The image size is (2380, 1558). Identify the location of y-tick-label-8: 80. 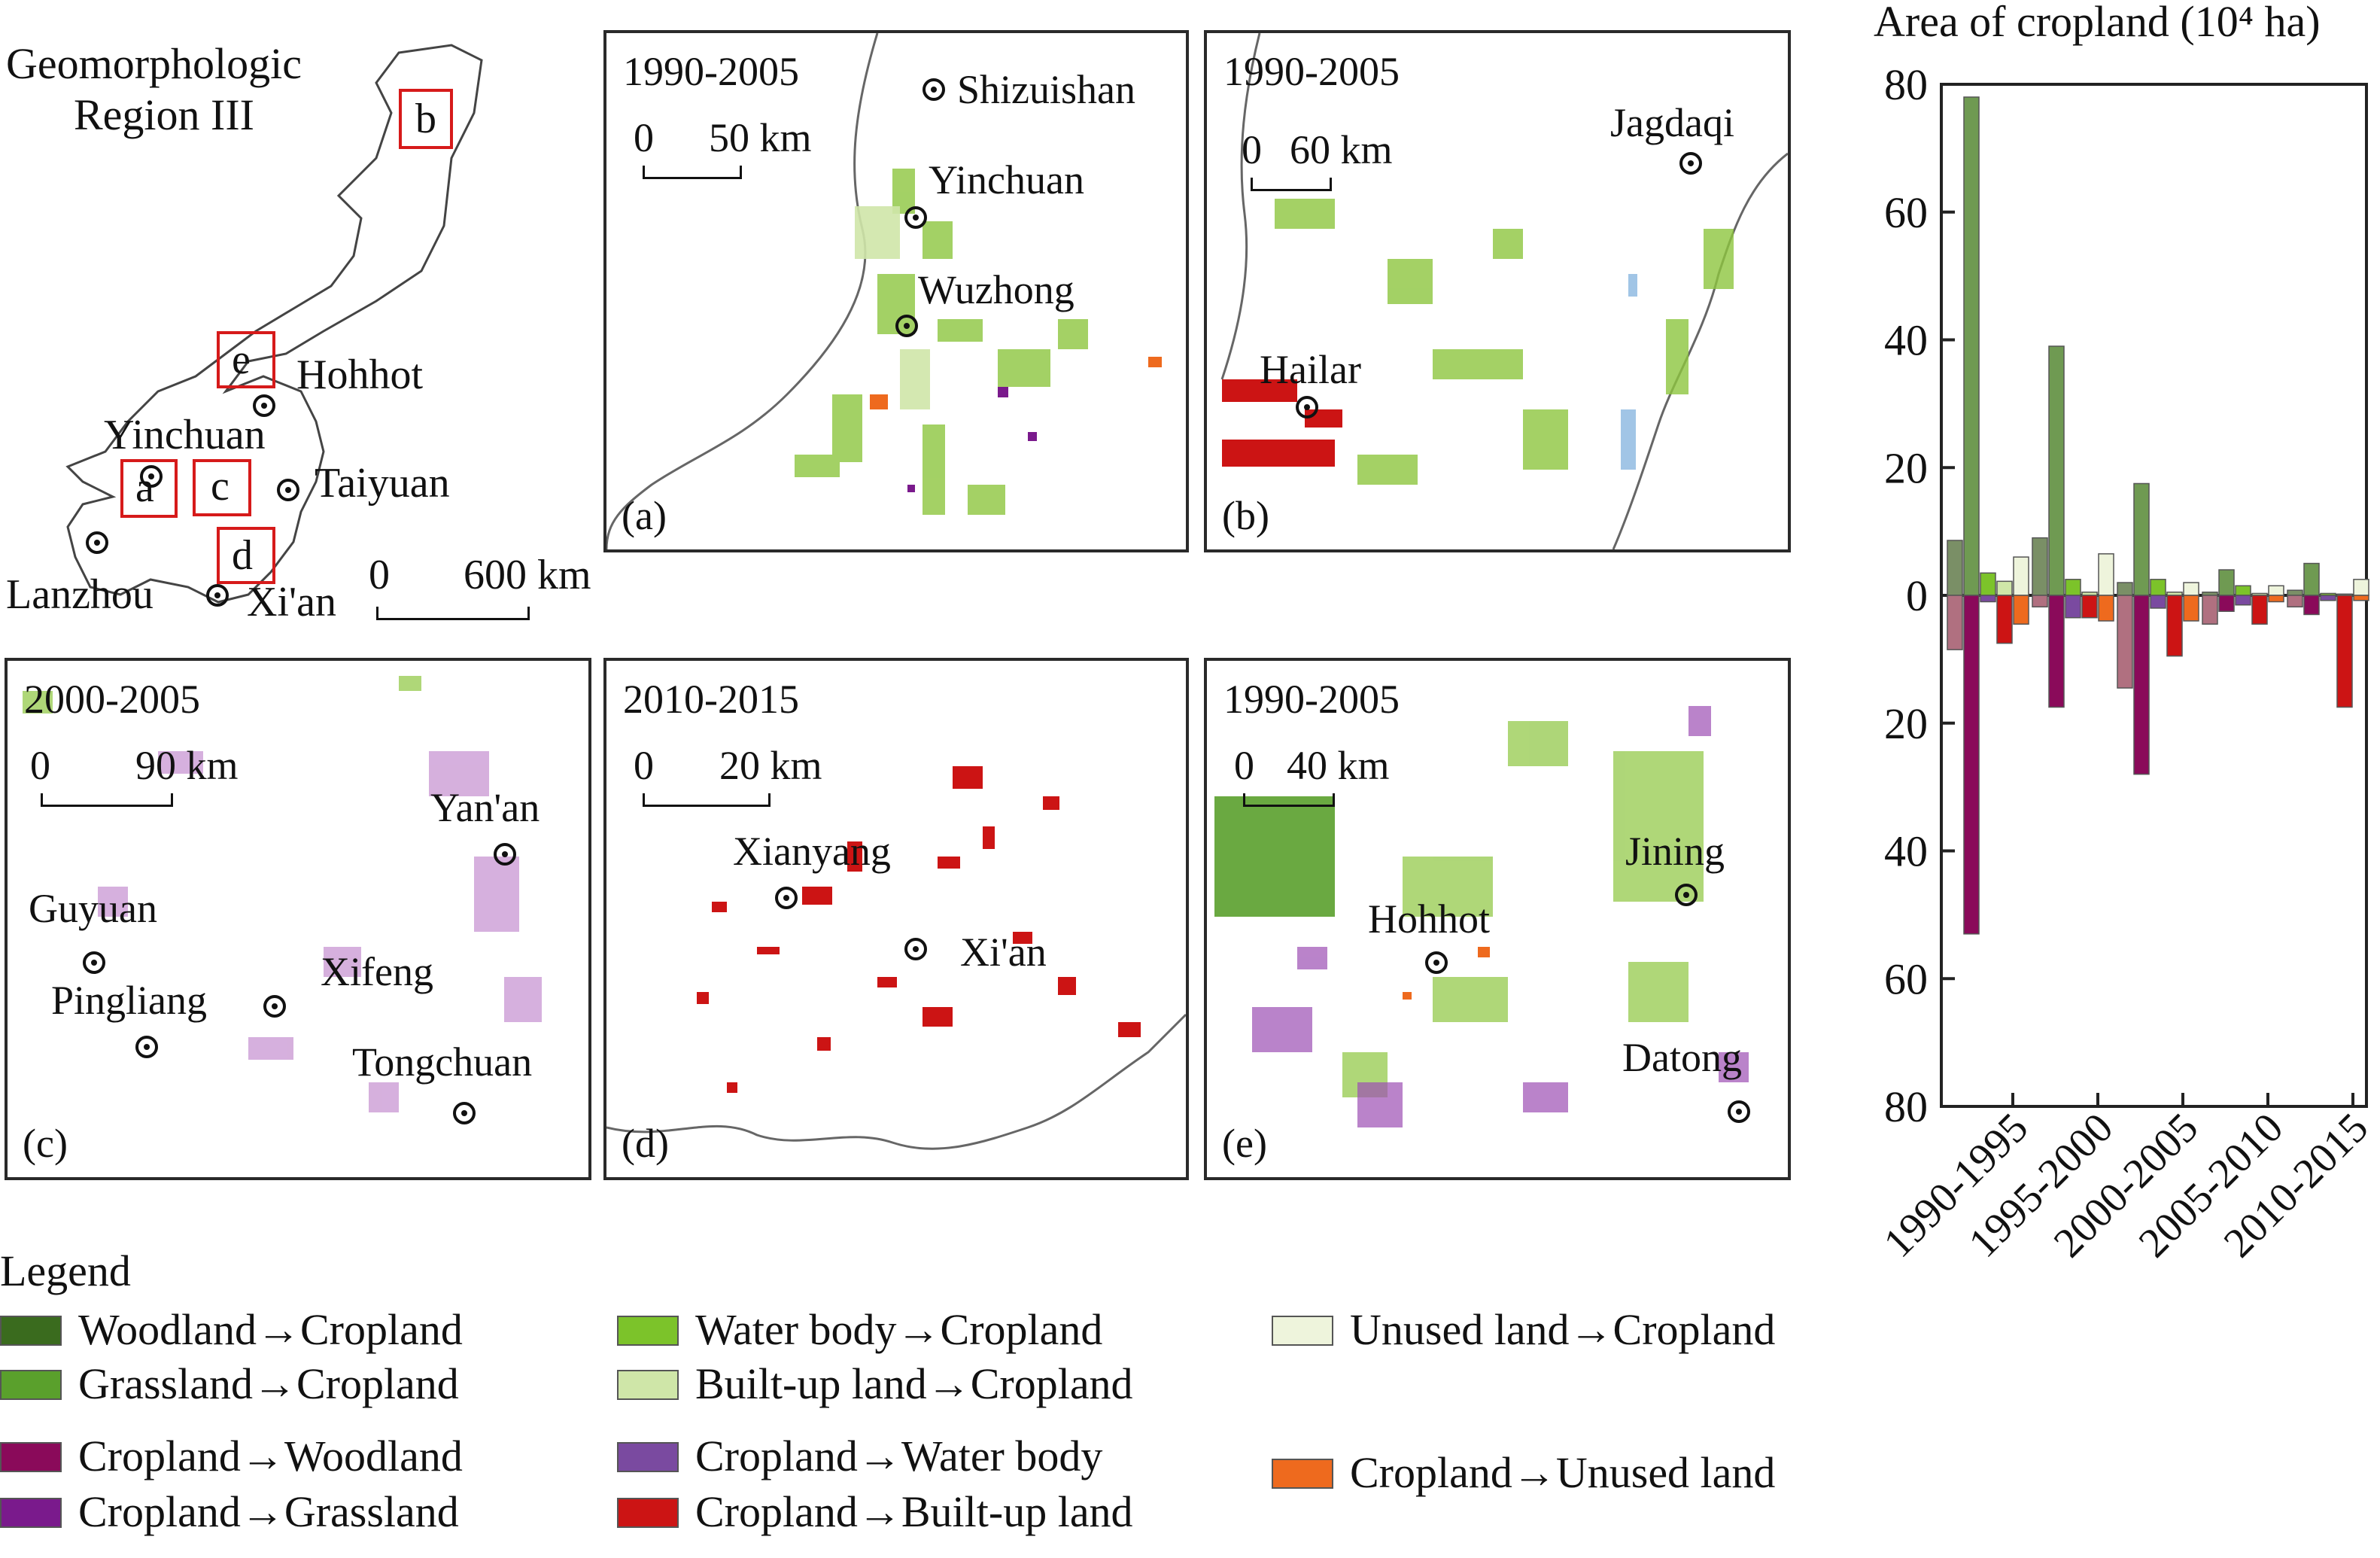
(1906, 1106).